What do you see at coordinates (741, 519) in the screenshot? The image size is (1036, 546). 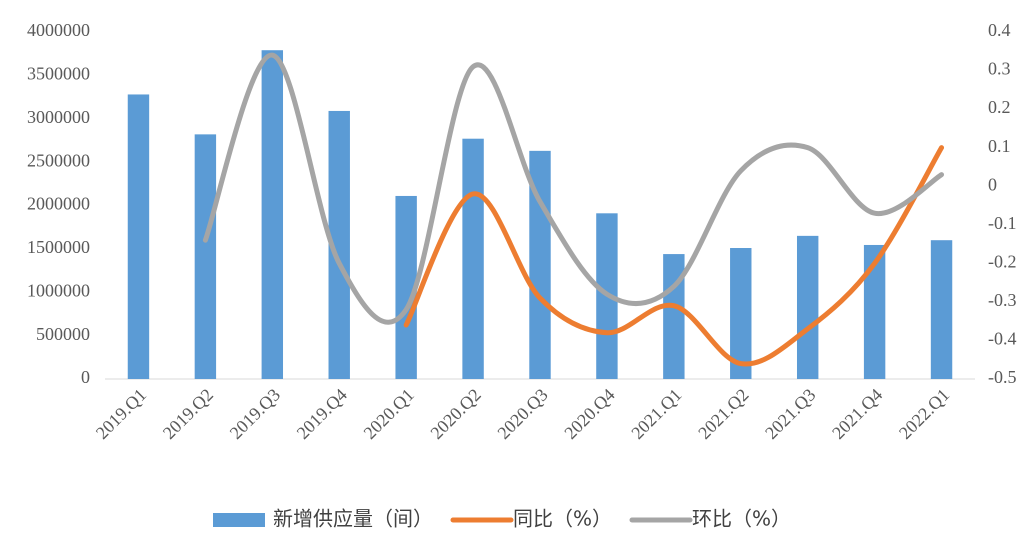 I see `legend-label: 环比（%）` at bounding box center [741, 519].